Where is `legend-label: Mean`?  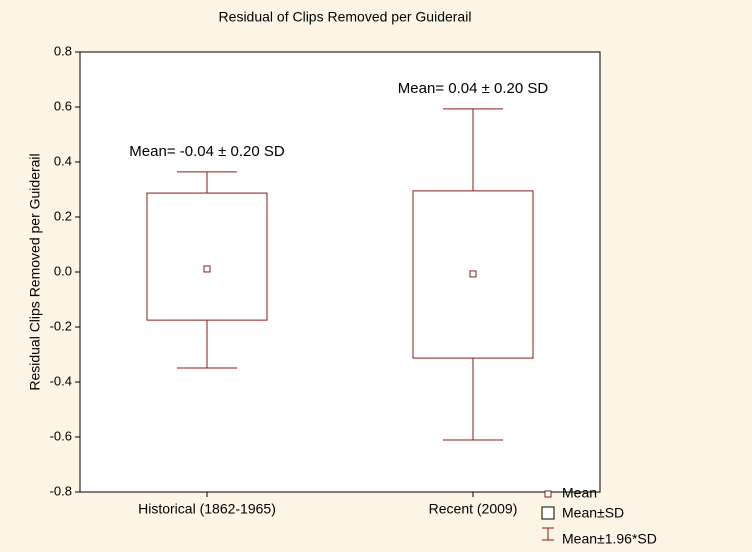 legend-label: Mean is located at coordinates (579, 493).